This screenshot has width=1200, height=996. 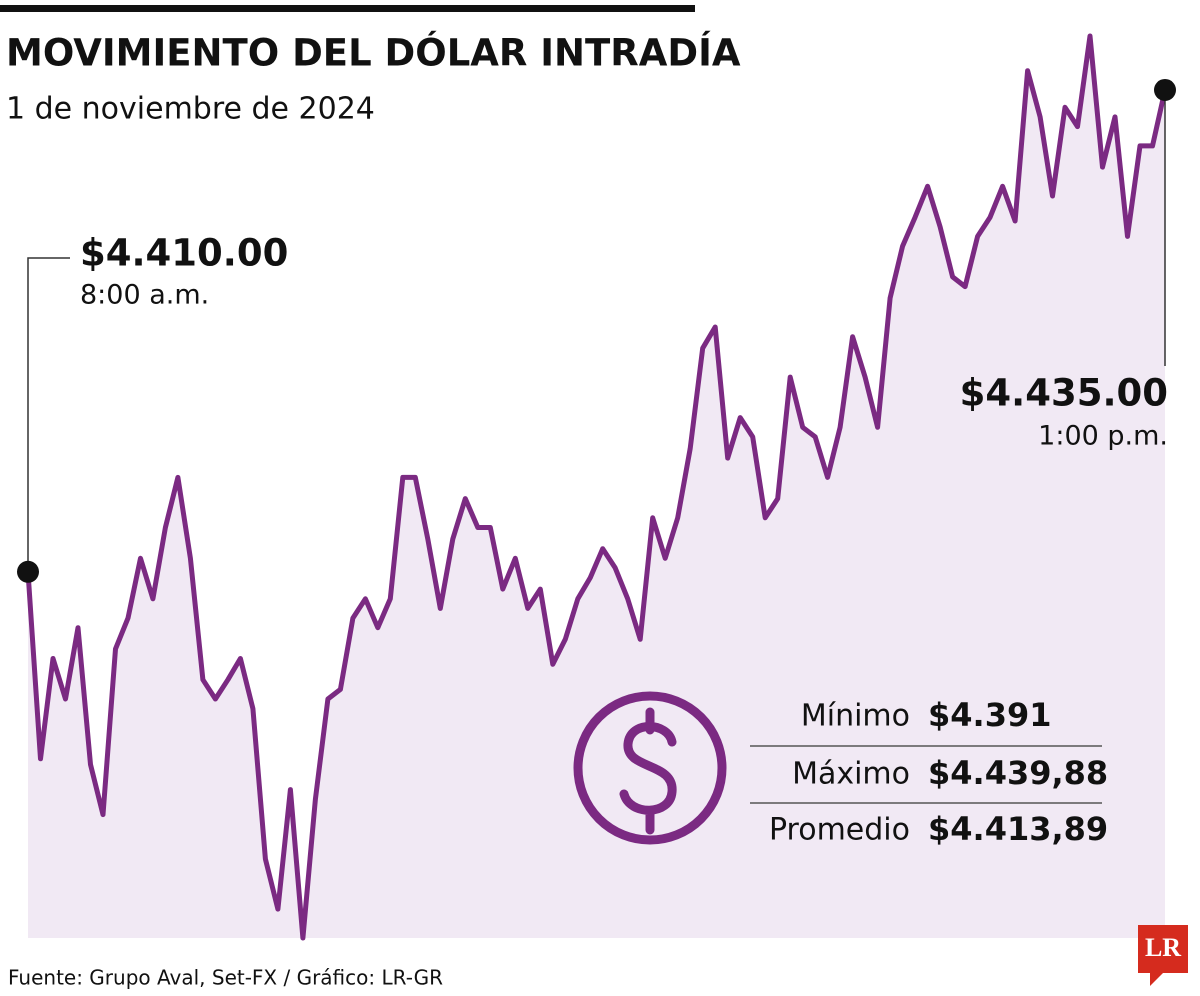 What do you see at coordinates (989, 715) in the screenshot?
I see `stat-value: $4.391` at bounding box center [989, 715].